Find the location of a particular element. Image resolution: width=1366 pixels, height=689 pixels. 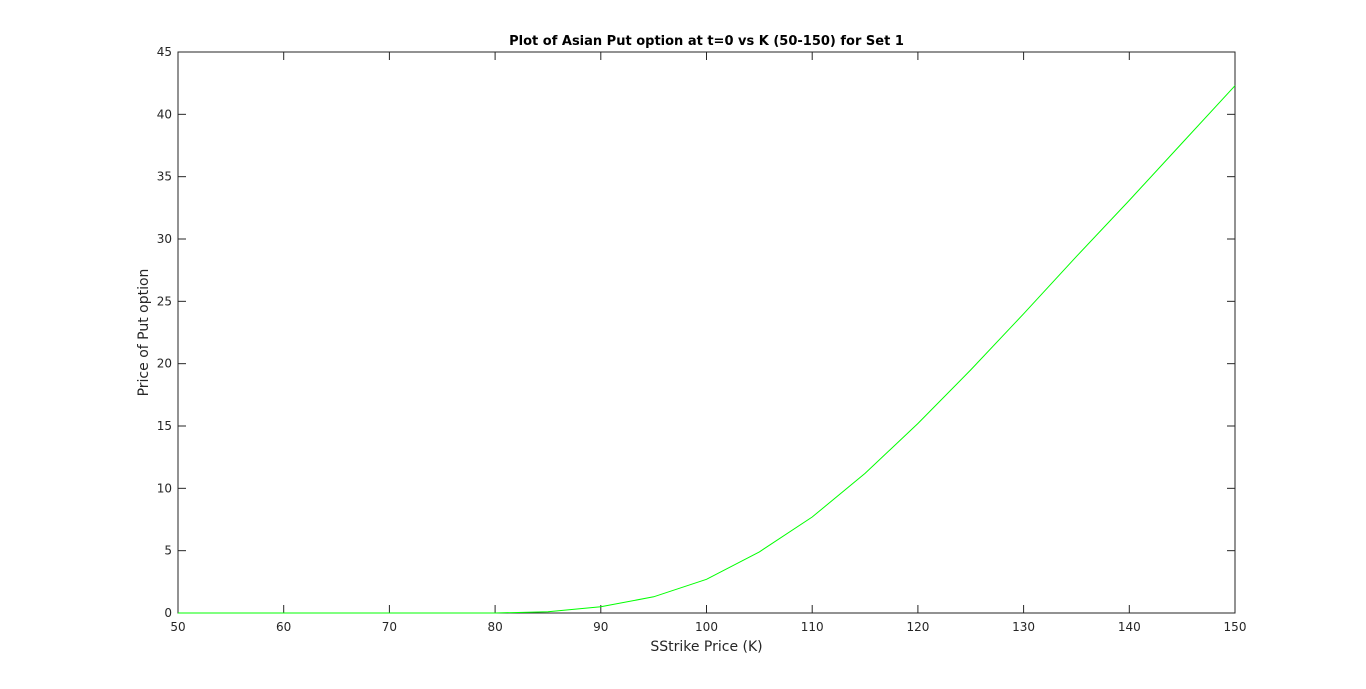

x-tick-label: 70 is located at coordinates (389, 627).